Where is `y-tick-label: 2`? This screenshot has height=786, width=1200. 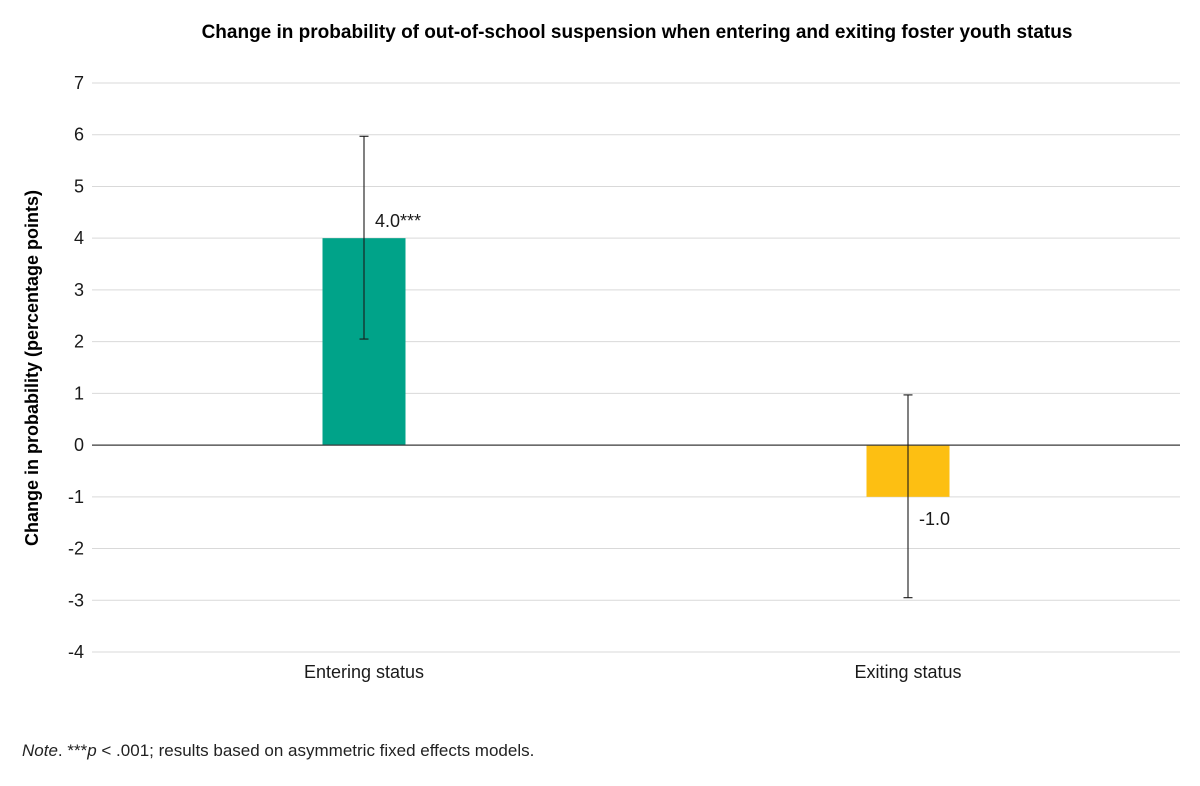 y-tick-label: 2 is located at coordinates (79, 342).